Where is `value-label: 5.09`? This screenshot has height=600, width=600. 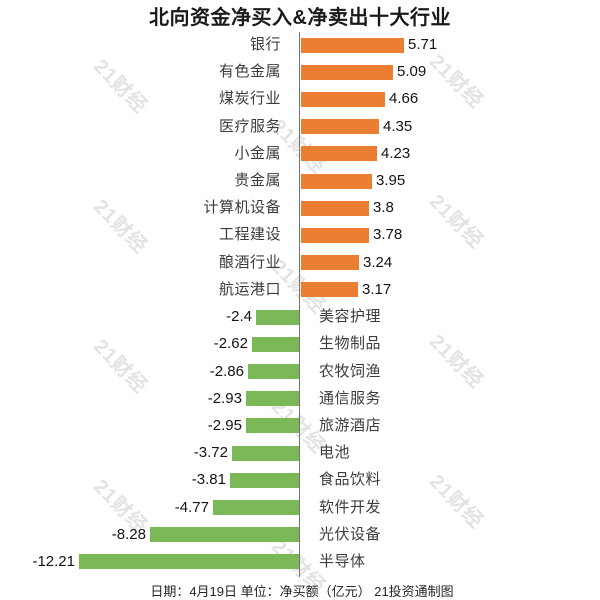
value-label: 5.09 is located at coordinates (412, 71).